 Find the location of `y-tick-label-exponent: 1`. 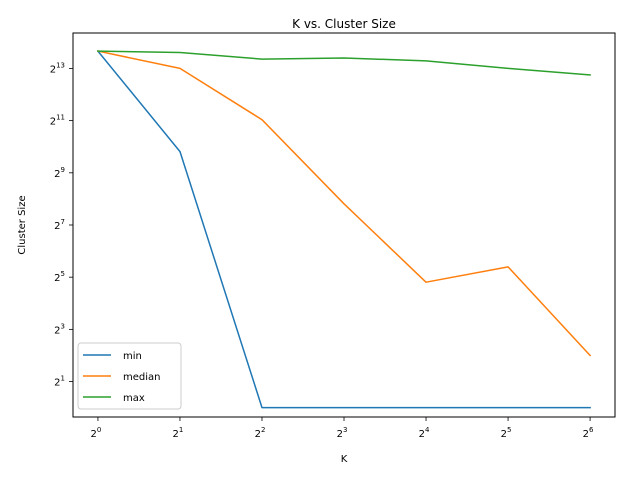

y-tick-label-exponent: 1 is located at coordinates (63, 379).